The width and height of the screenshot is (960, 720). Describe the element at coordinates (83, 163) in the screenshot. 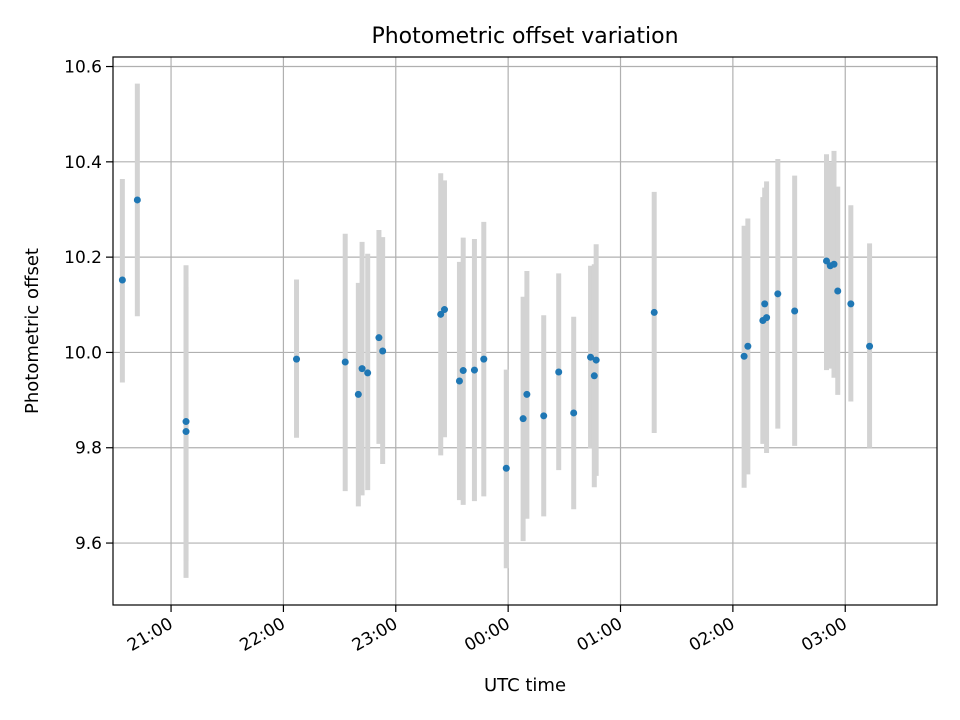

I see `y-tick-label: 10.4` at that location.